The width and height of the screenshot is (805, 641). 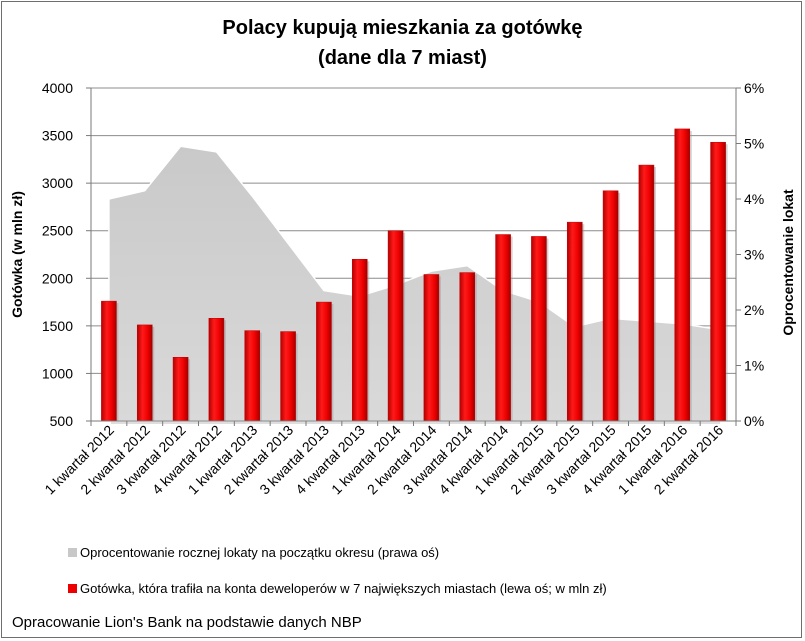 I want to click on left-tick-label: 2500, so click(x=57, y=231).